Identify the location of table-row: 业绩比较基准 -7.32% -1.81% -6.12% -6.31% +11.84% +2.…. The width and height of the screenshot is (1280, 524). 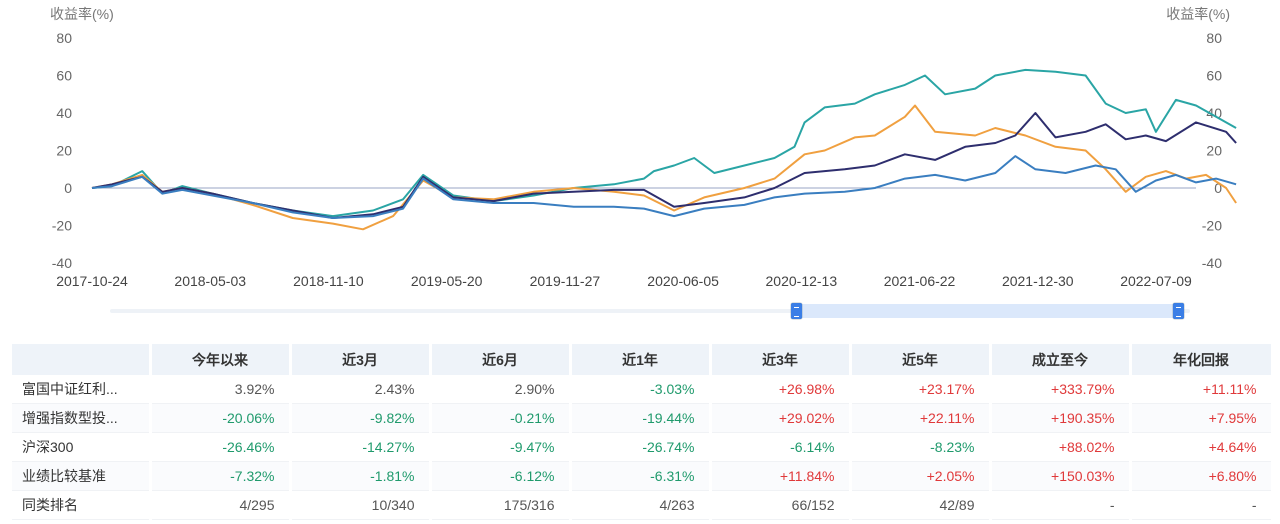
(643, 476).